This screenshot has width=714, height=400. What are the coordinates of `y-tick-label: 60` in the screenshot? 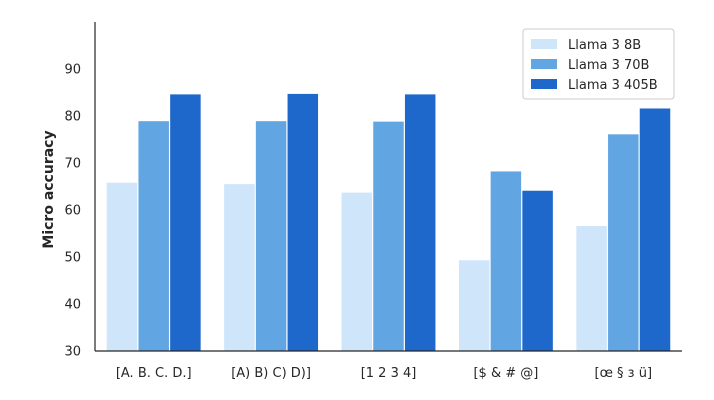 It's located at (72, 211).